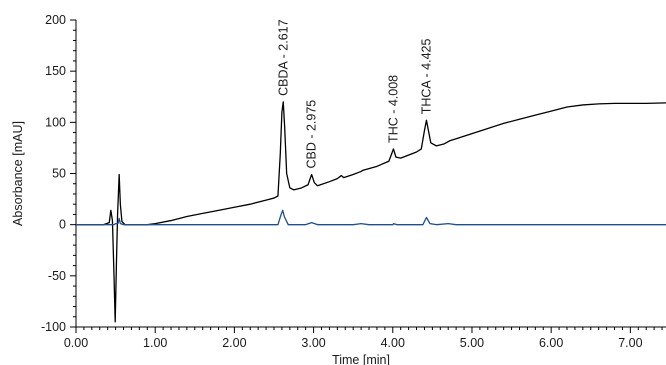 The image size is (666, 365). What do you see at coordinates (361, 359) in the screenshot?
I see `x-axis-label: Time [min]` at bounding box center [361, 359].